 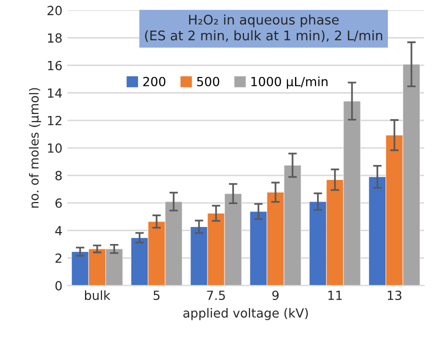 What do you see at coordinates (35, 148) in the screenshot?
I see `y-axis-title: no. of moles (µmol)` at bounding box center [35, 148].